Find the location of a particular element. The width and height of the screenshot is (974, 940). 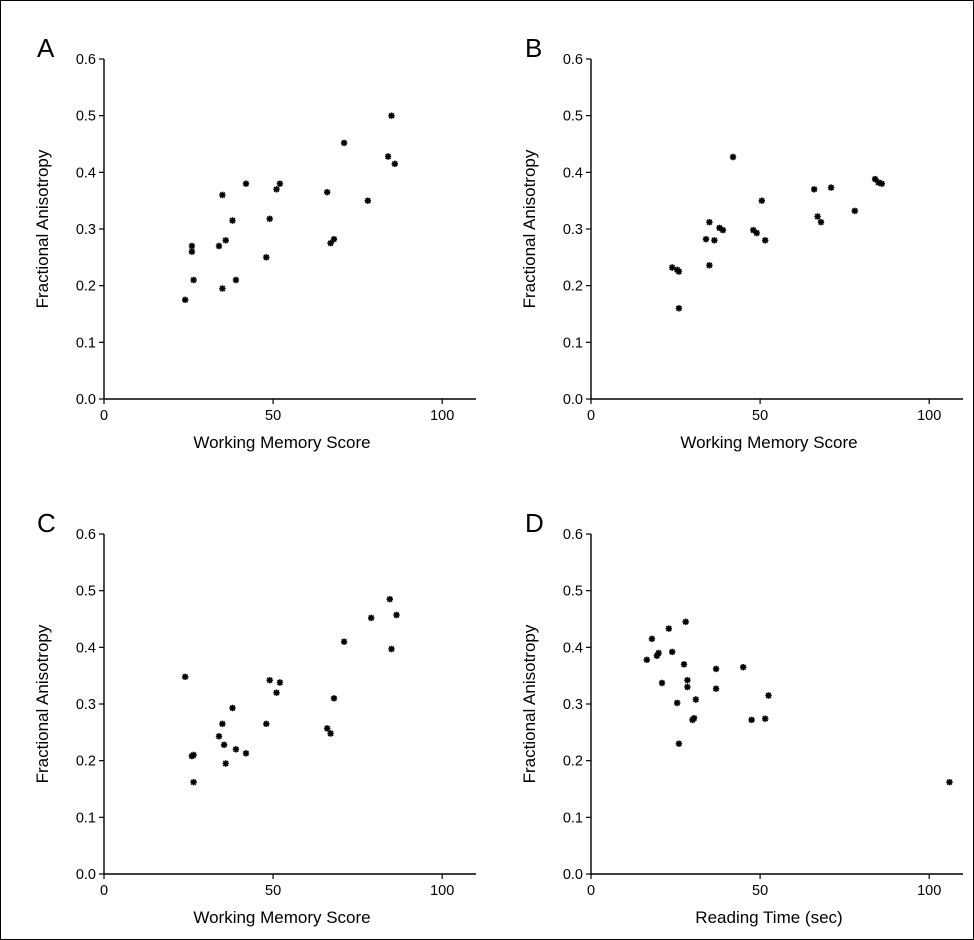

panel-letter: B is located at coordinates (533, 48).